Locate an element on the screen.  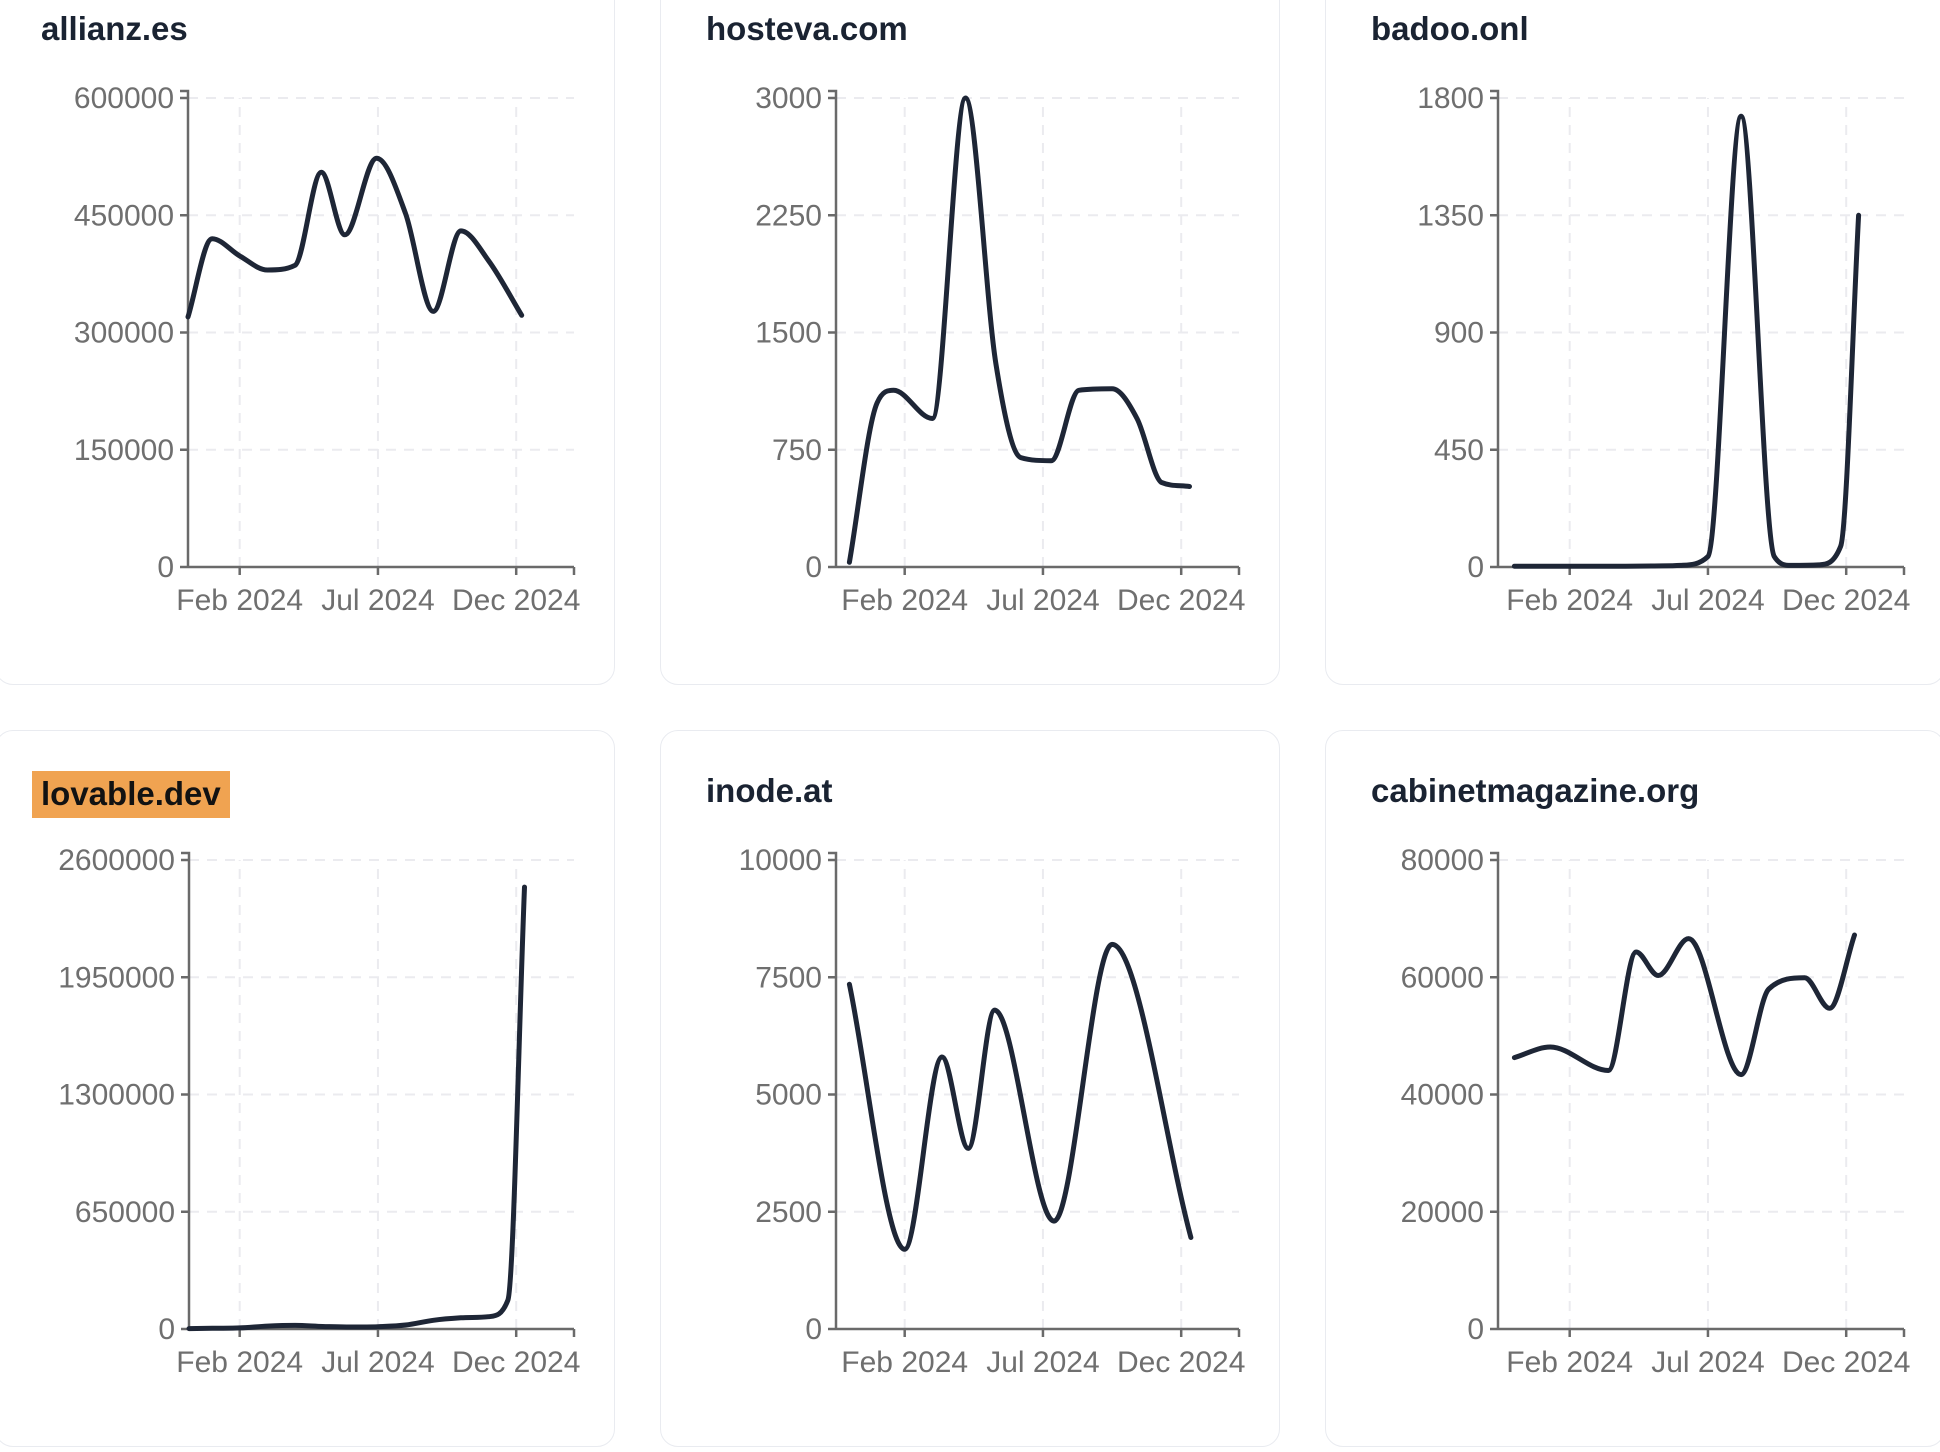
domain-title: lovable.dev is located at coordinates (131, 794).